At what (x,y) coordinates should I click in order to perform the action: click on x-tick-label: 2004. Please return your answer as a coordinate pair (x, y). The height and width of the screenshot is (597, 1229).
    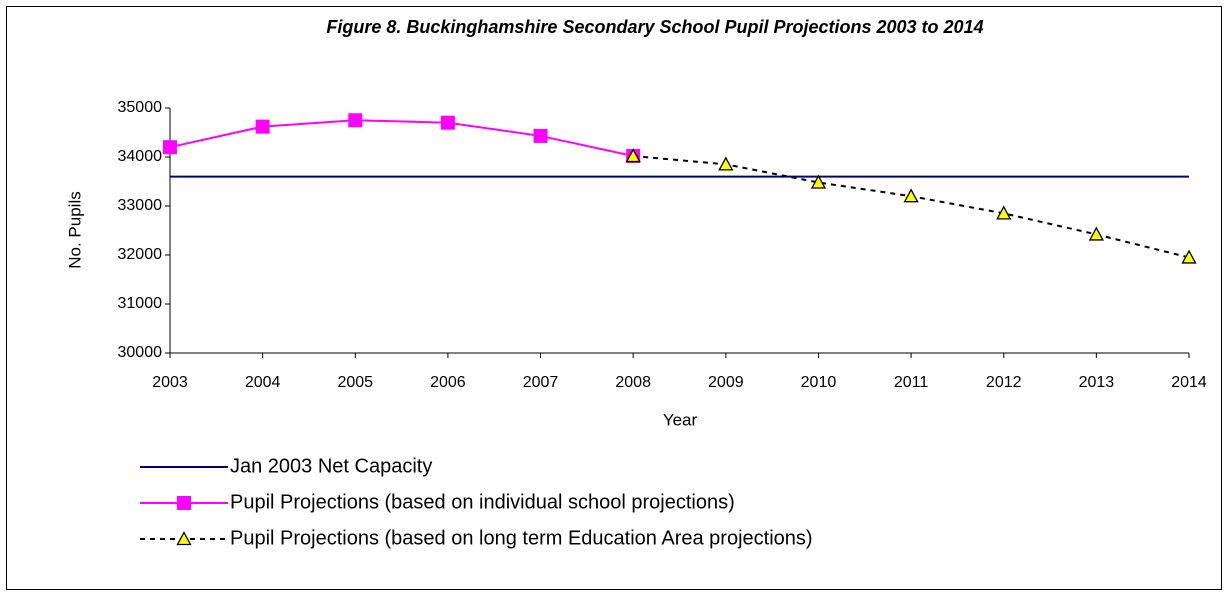
    Looking at the image, I should click on (263, 382).